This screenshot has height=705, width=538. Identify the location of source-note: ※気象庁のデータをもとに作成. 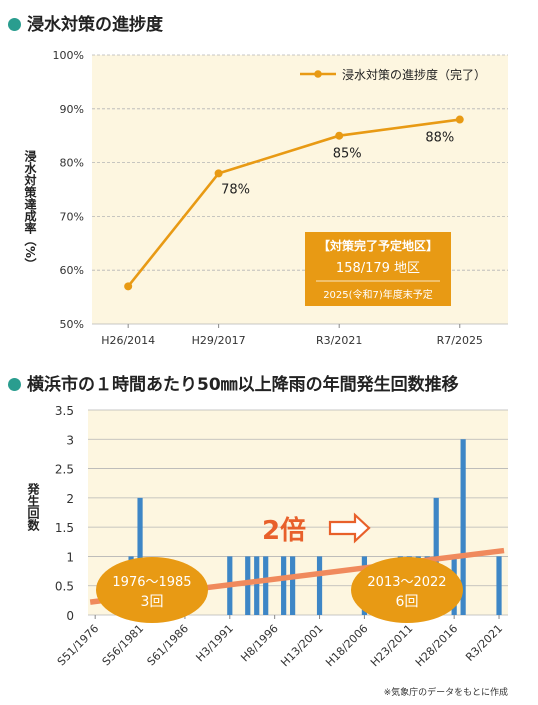
(445, 693).